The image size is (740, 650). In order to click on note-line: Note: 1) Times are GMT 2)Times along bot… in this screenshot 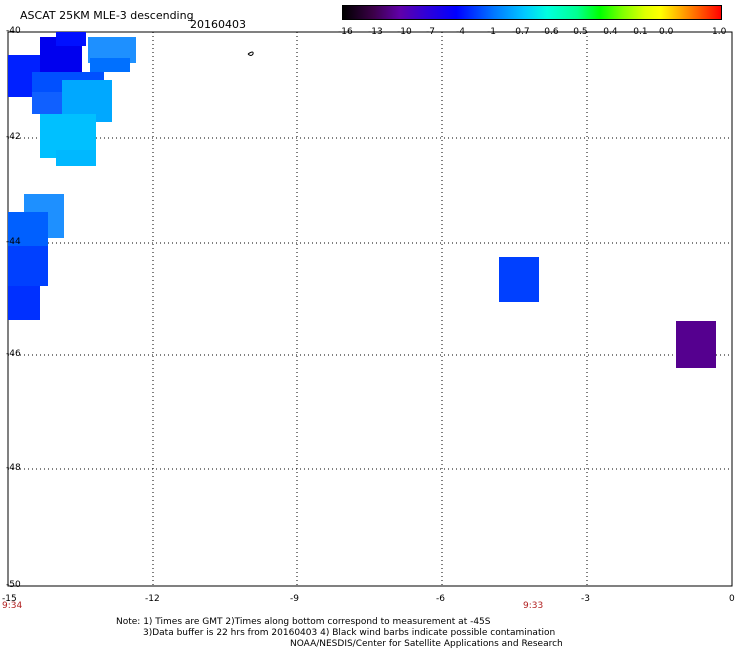, I will do `click(303, 622)`.